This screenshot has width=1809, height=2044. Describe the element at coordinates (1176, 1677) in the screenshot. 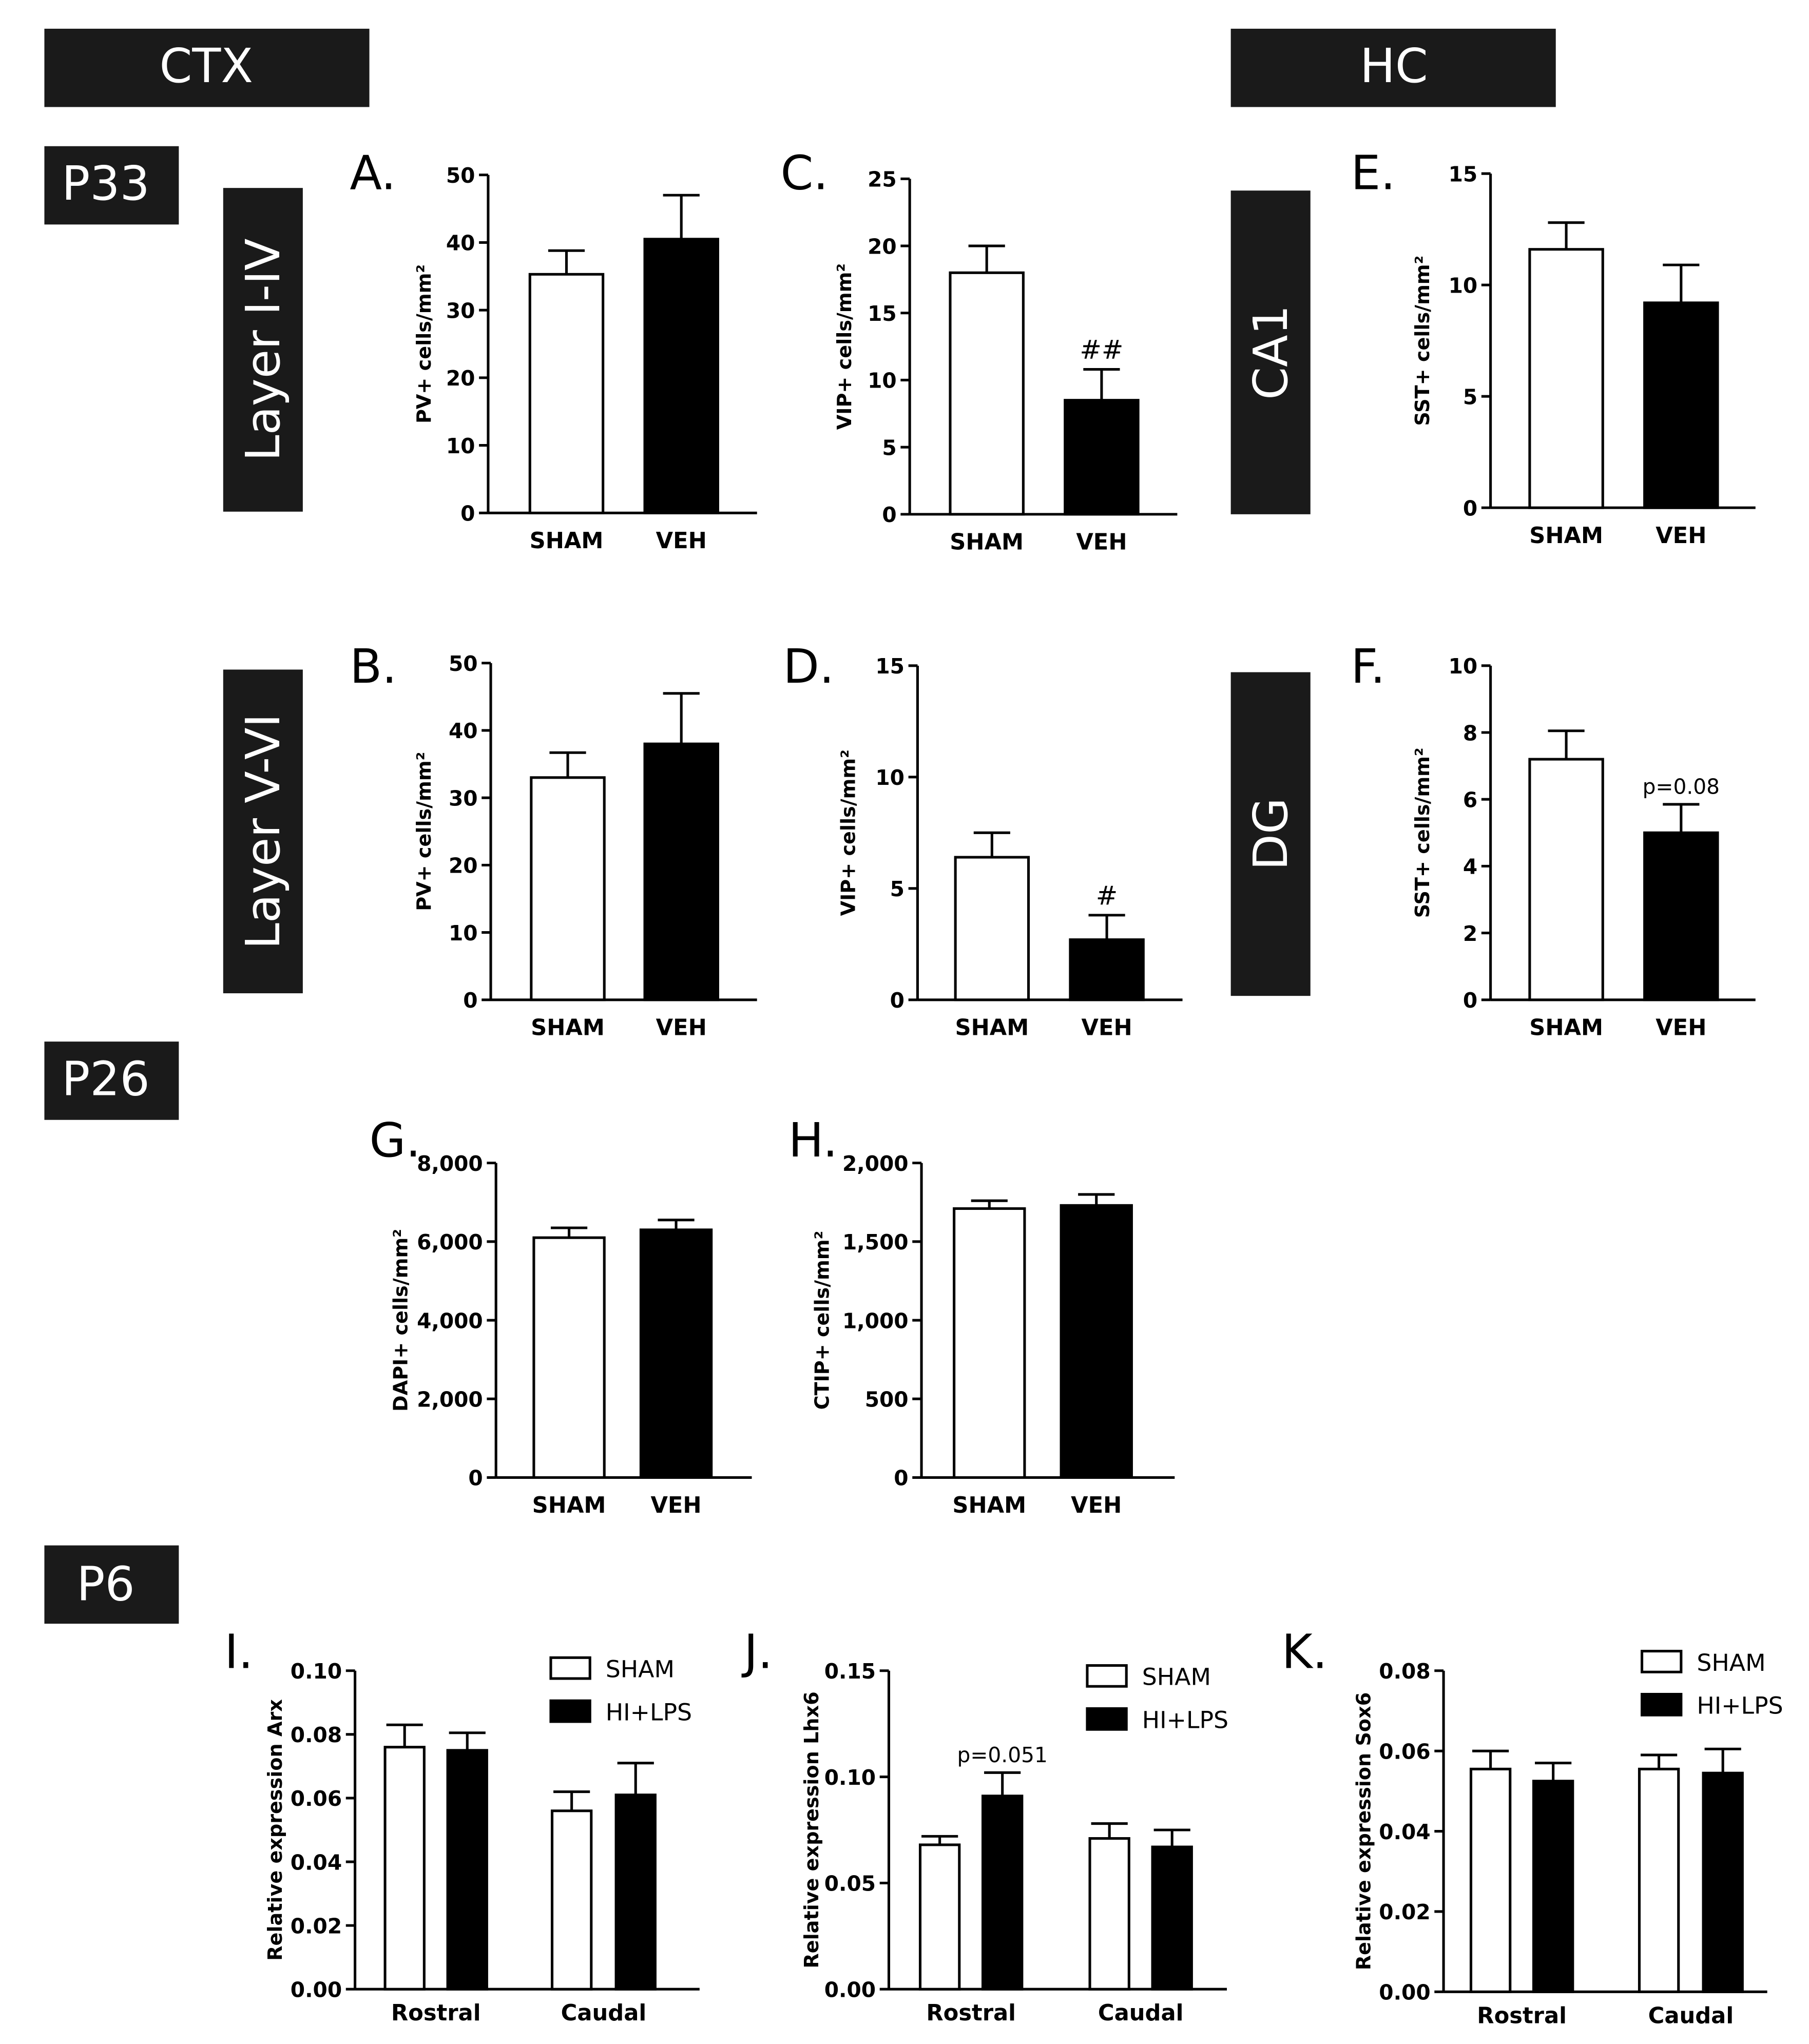

I see `legend-label: SHAM` at that location.